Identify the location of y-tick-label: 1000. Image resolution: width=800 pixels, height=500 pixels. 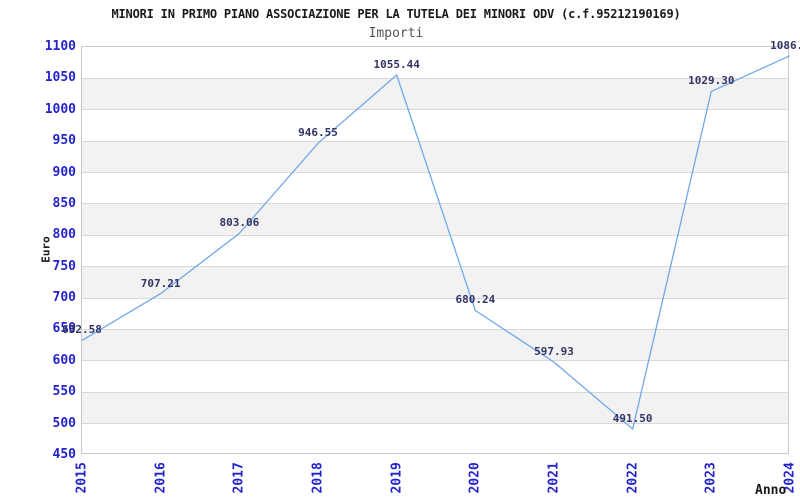
(60, 109).